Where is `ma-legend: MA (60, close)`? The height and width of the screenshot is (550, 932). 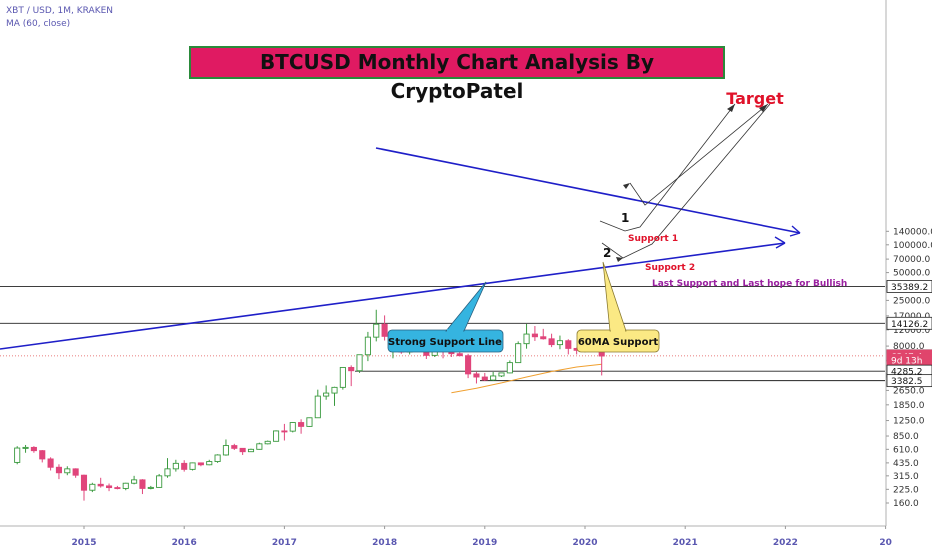
ma-legend: MA (60, close) is located at coordinates (38, 24).